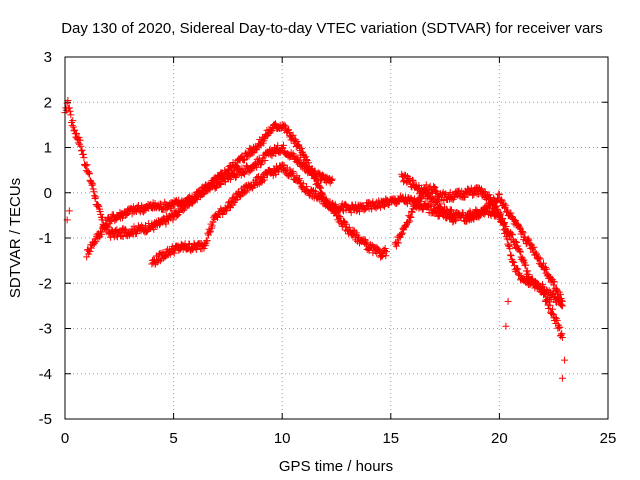  I want to click on series-track-a, so click(198, 168).